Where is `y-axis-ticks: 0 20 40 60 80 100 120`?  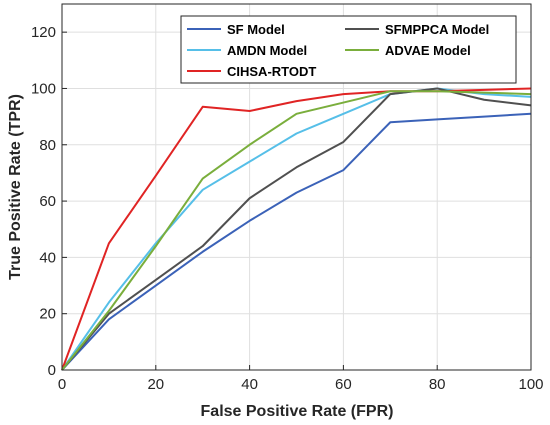 y-axis-ticks: 0 20 40 60 80 100 120 is located at coordinates (49, 201).